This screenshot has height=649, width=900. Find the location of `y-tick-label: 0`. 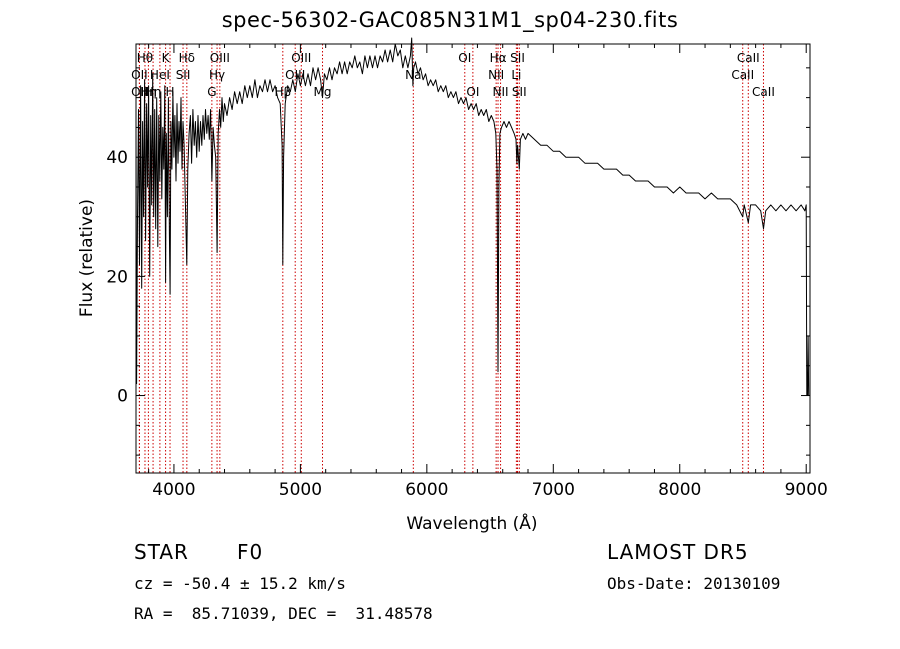

y-tick-label: 0 is located at coordinates (122, 397).